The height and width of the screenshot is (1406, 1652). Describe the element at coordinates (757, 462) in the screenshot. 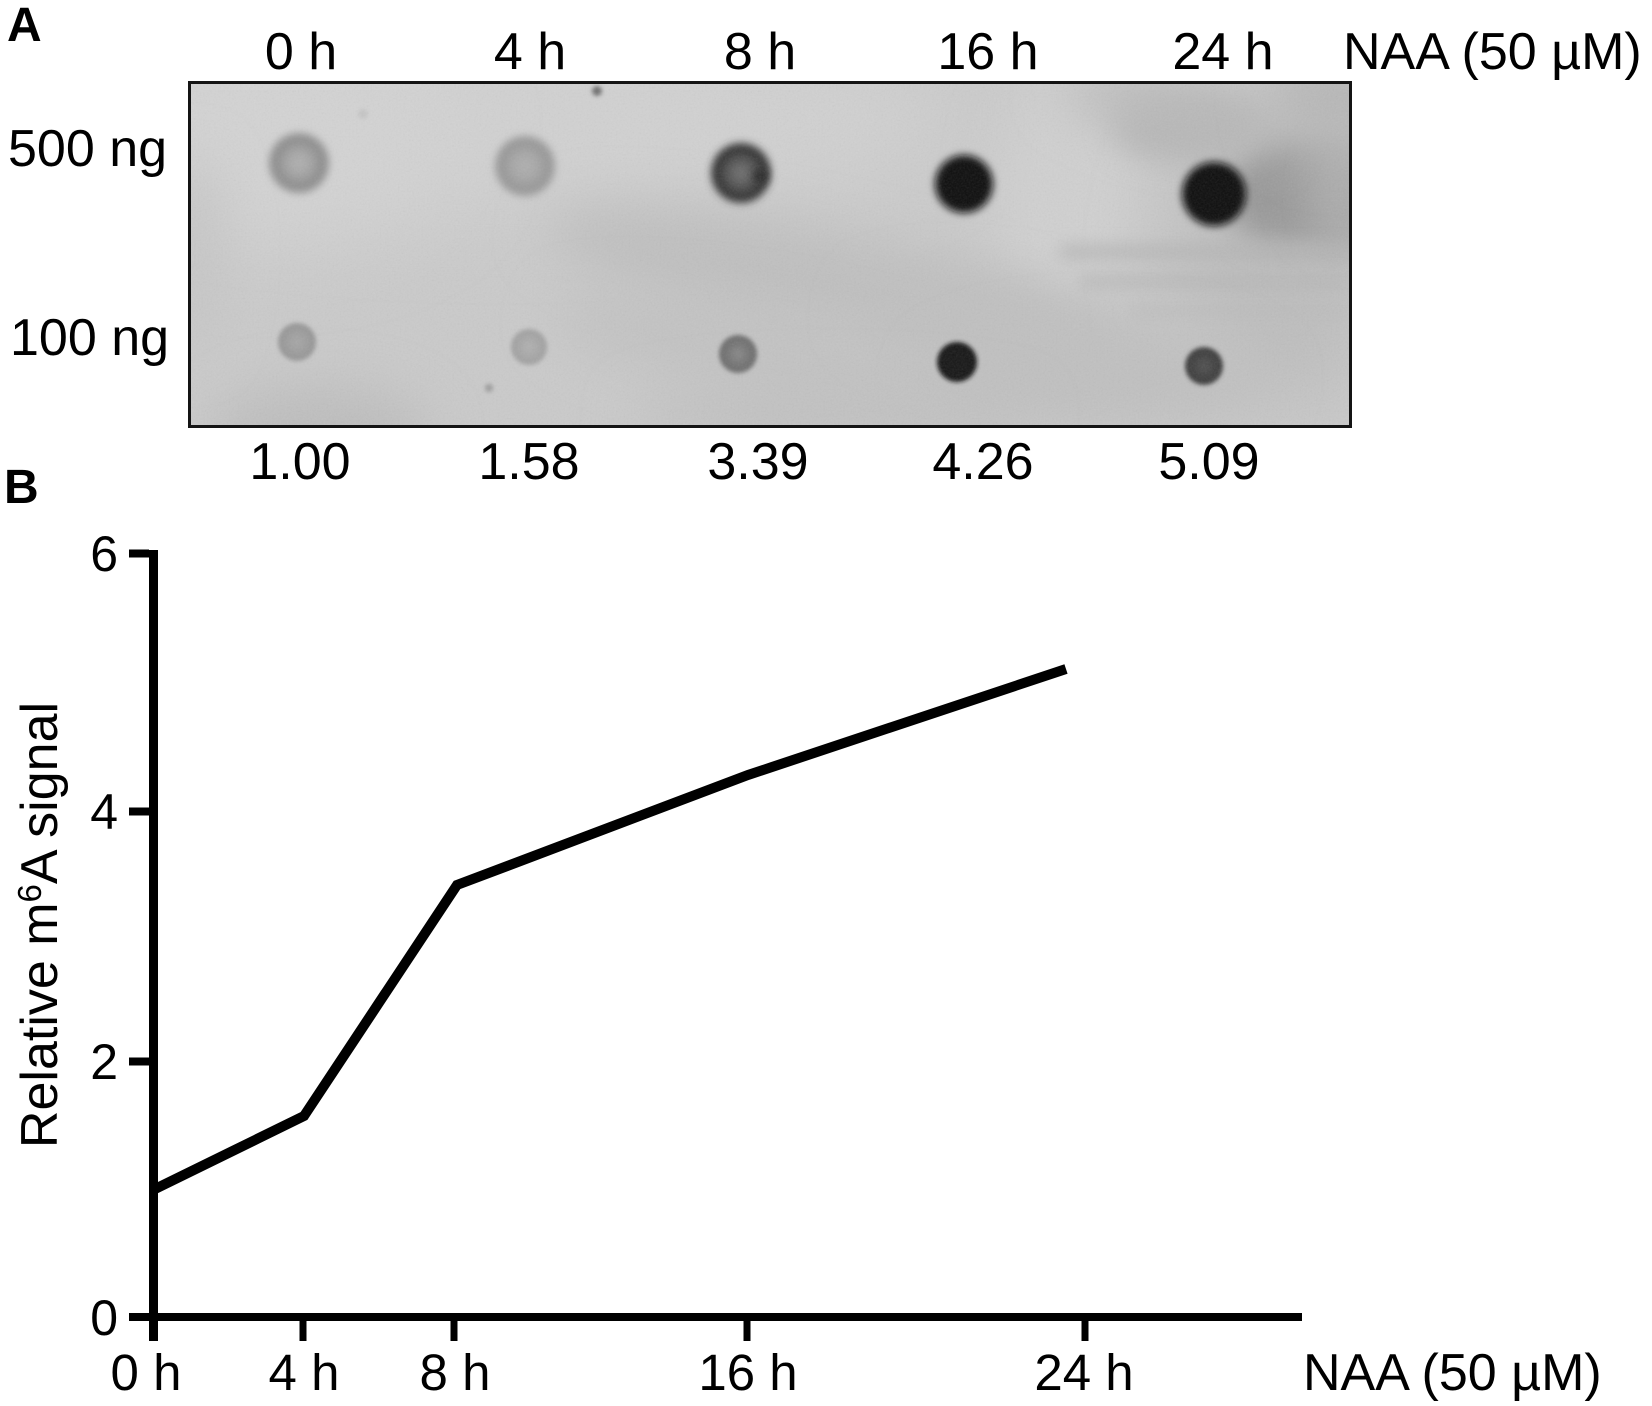

I see `svg-text: 3.39` at that location.